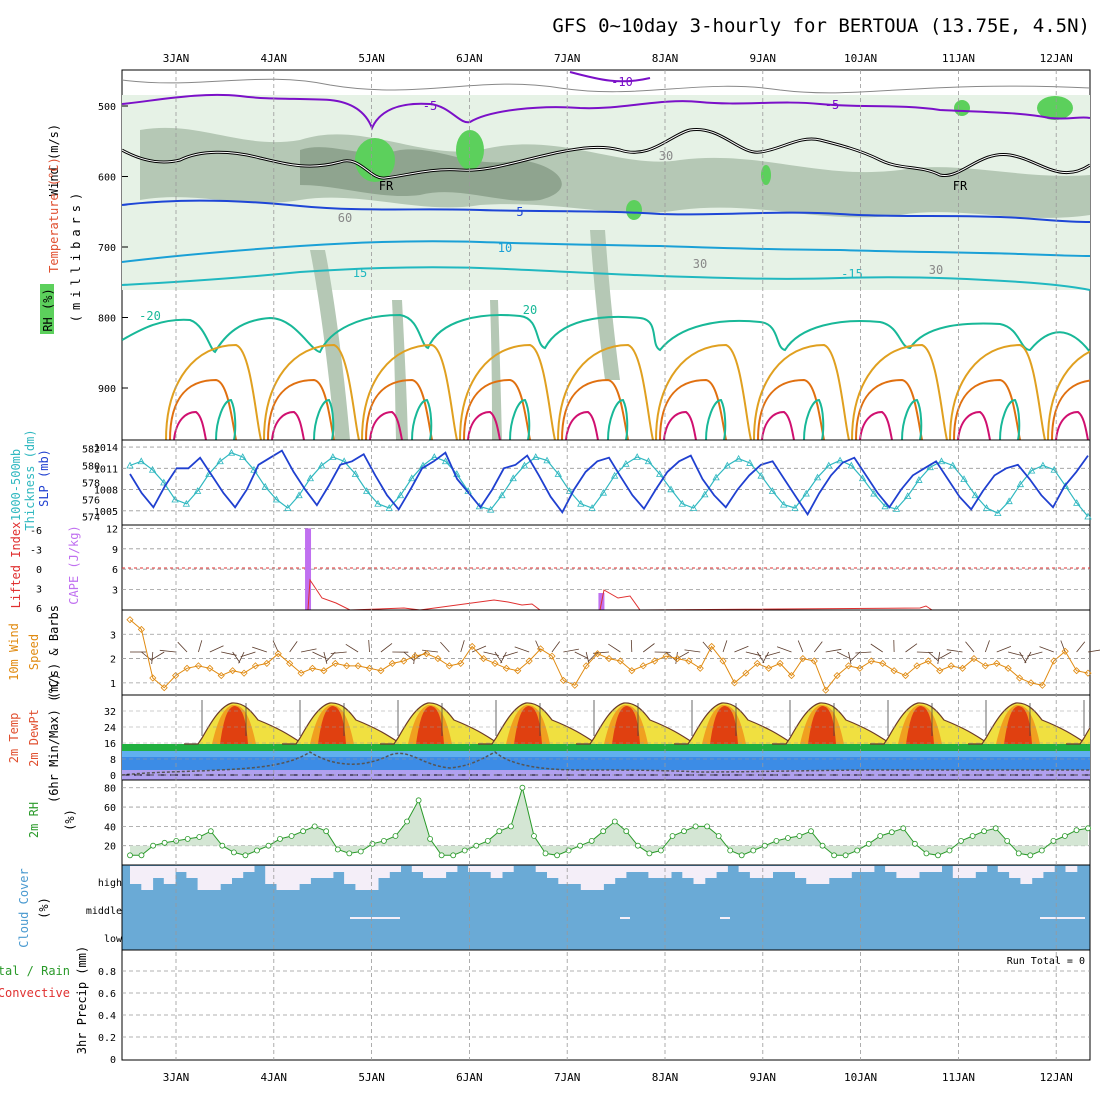 This screenshot has height=1100, width=1100. Describe the element at coordinates (74, 569) in the screenshot. I see `cape-ticks: 12 9 6 3 -6 -3 0 3 6` at that location.